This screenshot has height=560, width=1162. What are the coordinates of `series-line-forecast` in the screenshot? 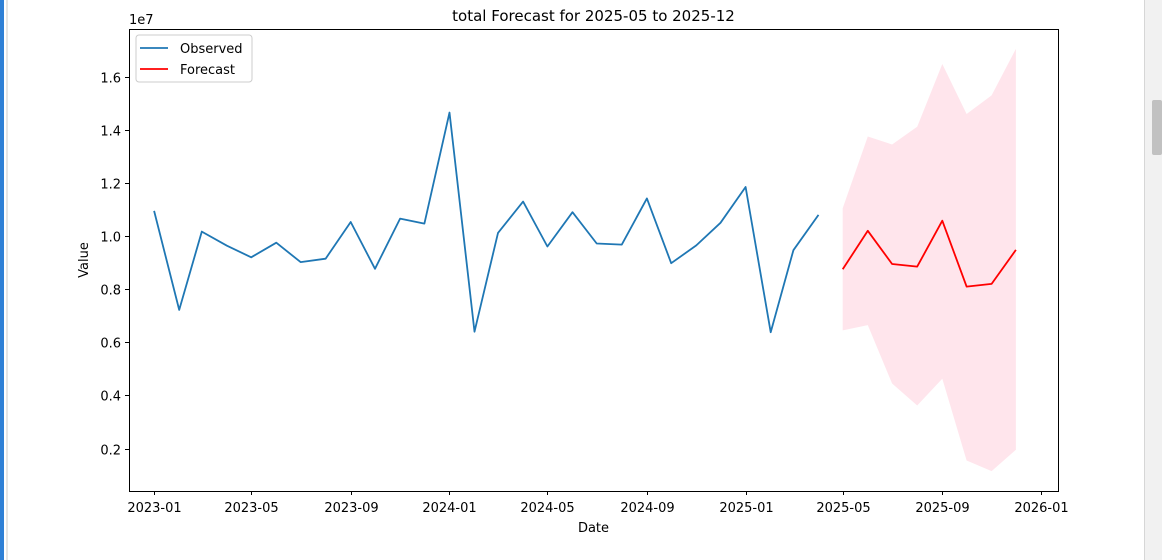 It's located at (929, 253).